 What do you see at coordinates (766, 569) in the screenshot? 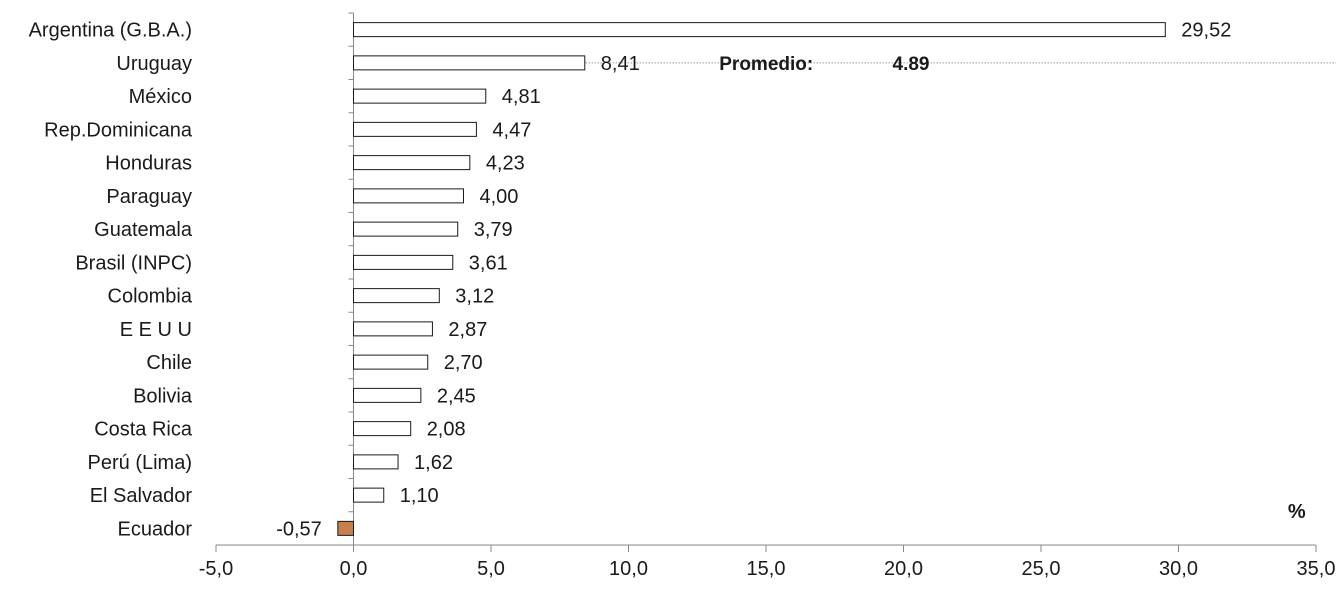
I see `x-tick-label: 15,0` at bounding box center [766, 569].